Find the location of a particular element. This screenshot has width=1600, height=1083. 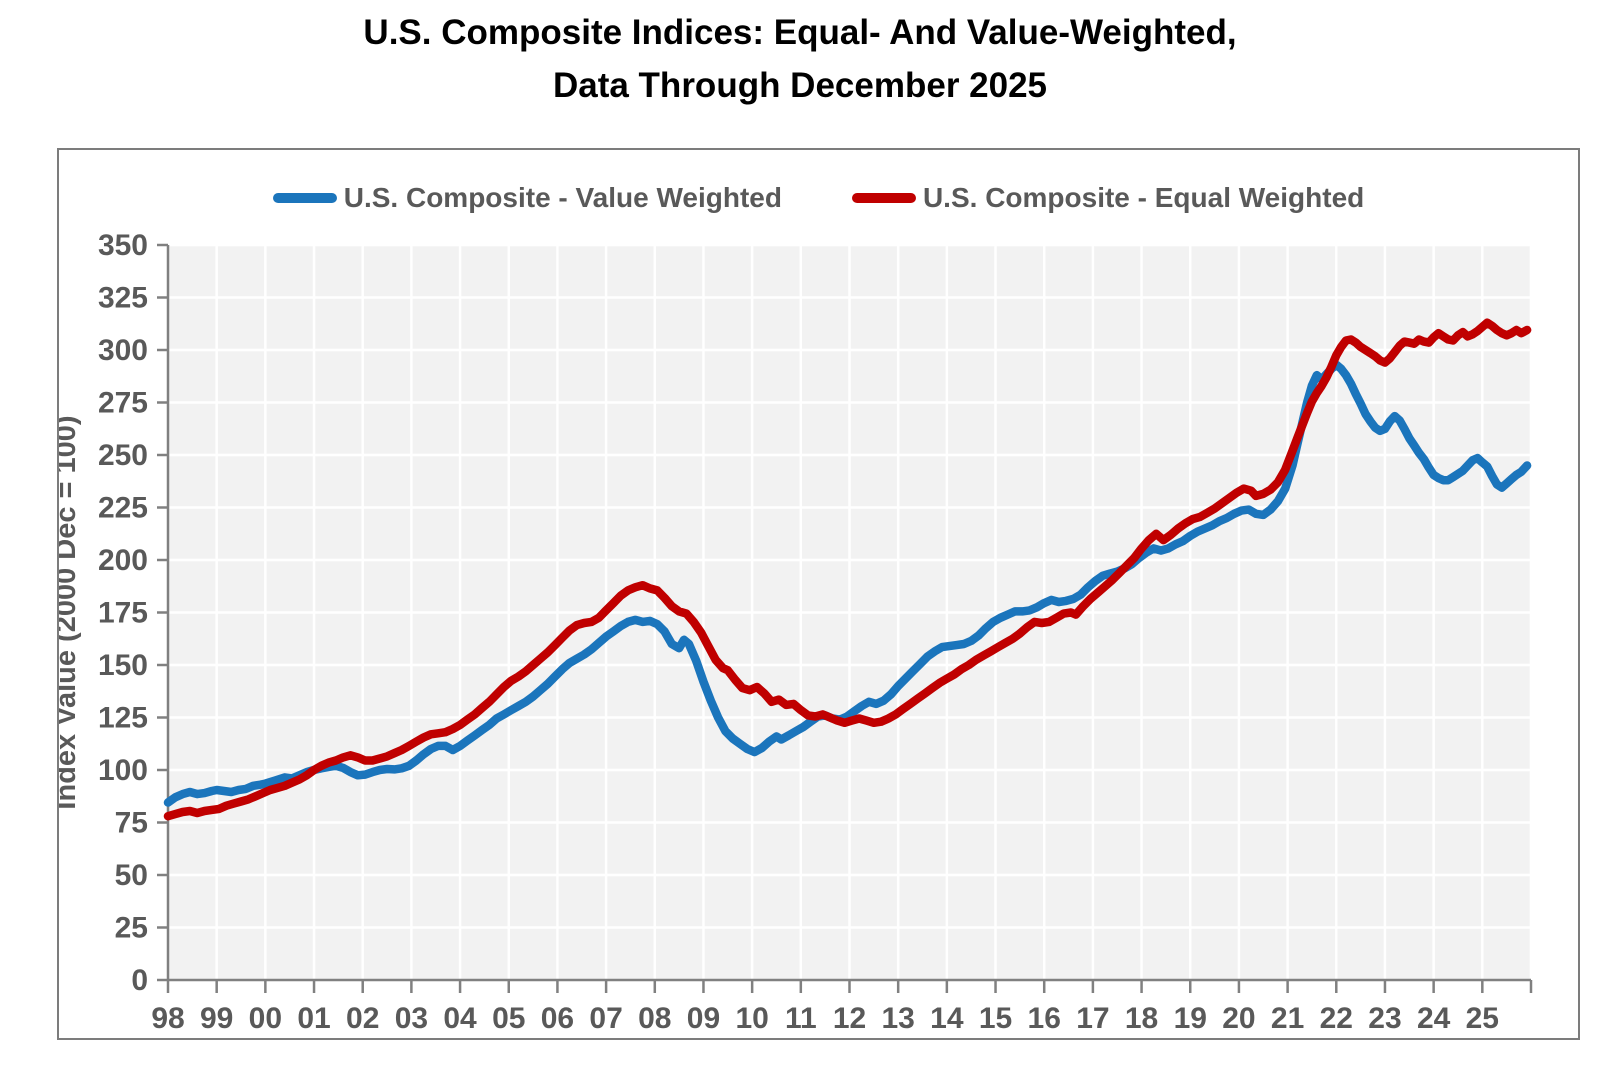

y-tick-label: 0 is located at coordinates (139, 980).